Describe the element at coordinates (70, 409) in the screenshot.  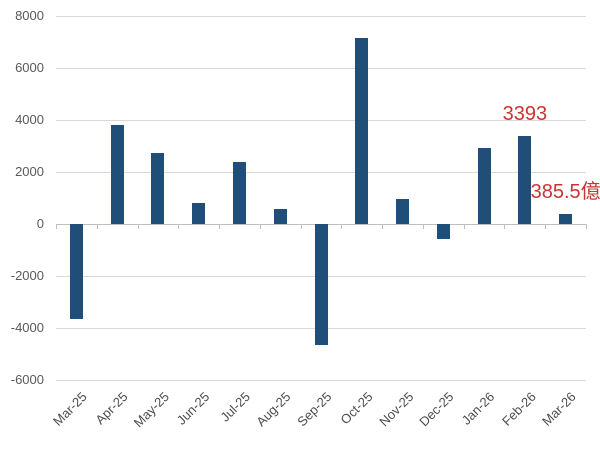
I see `x-axis-tick-label: Mar-25` at that location.